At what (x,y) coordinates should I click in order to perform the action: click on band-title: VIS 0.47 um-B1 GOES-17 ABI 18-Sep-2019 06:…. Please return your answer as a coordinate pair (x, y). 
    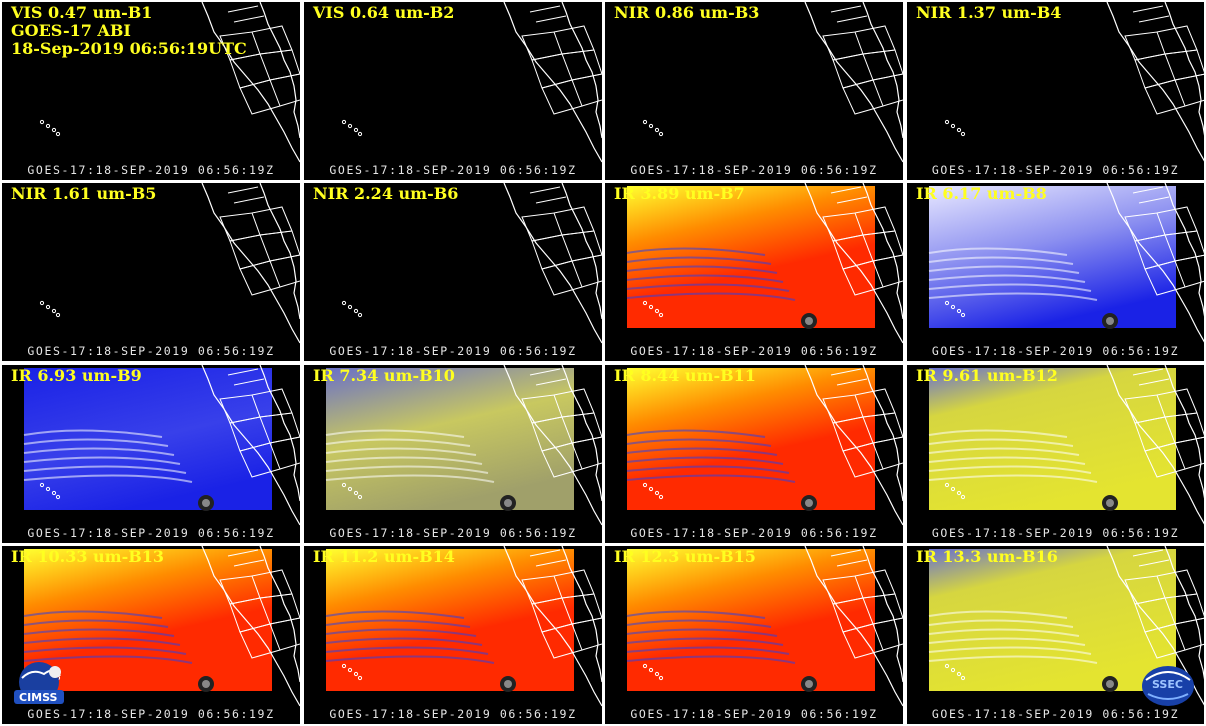
    Looking at the image, I should click on (129, 31).